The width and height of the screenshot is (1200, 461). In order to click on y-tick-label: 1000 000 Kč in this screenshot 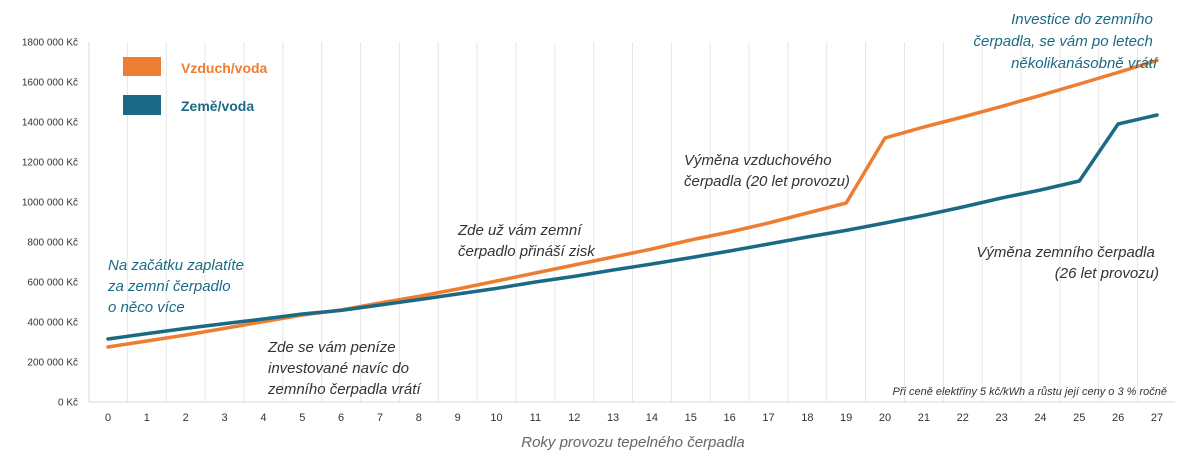, I will do `click(50, 203)`.